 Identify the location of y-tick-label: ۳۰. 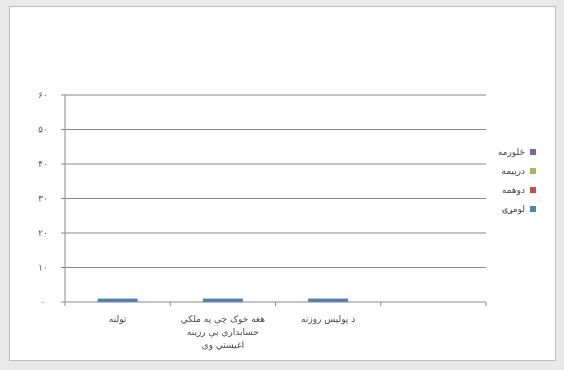
(43, 200).